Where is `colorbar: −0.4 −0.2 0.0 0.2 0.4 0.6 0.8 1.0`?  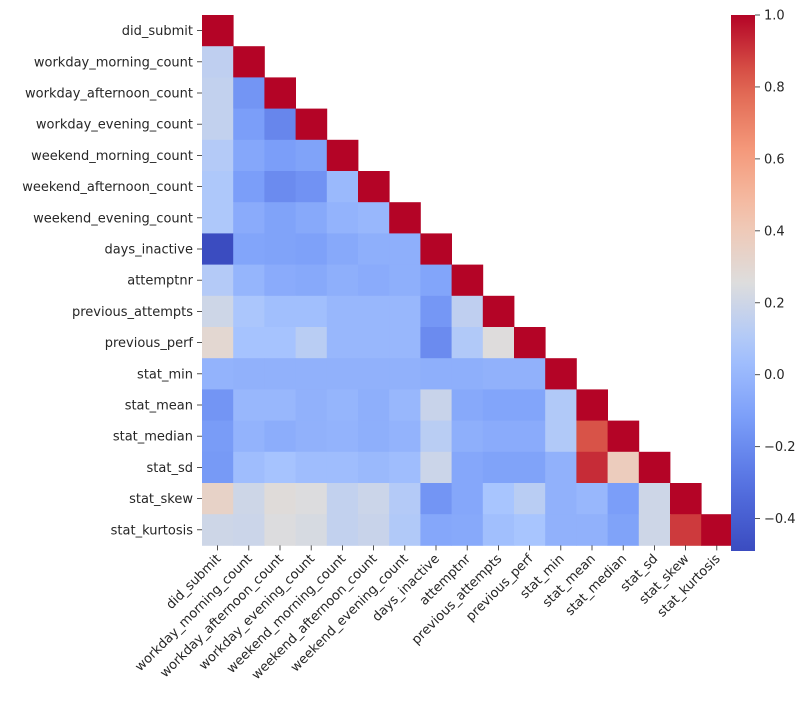
colorbar: −0.4 −0.2 0.0 0.2 0.4 0.6 0.8 1.0 is located at coordinates (763, 280).